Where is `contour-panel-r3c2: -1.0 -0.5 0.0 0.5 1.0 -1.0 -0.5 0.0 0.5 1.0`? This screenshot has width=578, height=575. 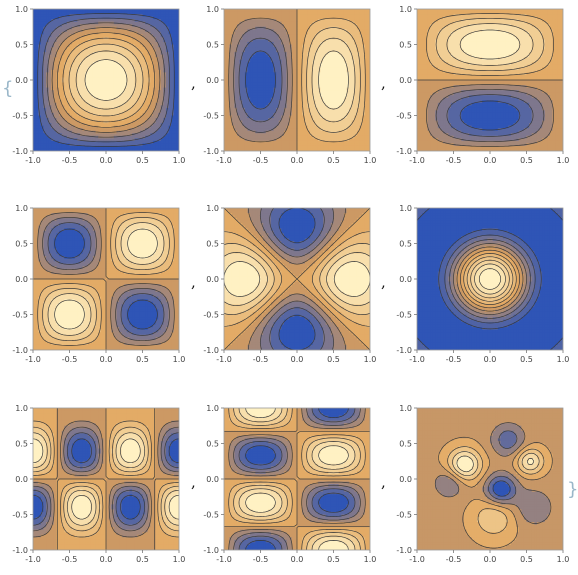 contour-panel-r3c2: -1.0 -0.5 0.0 0.5 1.0 -1.0 -0.5 0.0 0.5 1.0 is located at coordinates (289, 484).